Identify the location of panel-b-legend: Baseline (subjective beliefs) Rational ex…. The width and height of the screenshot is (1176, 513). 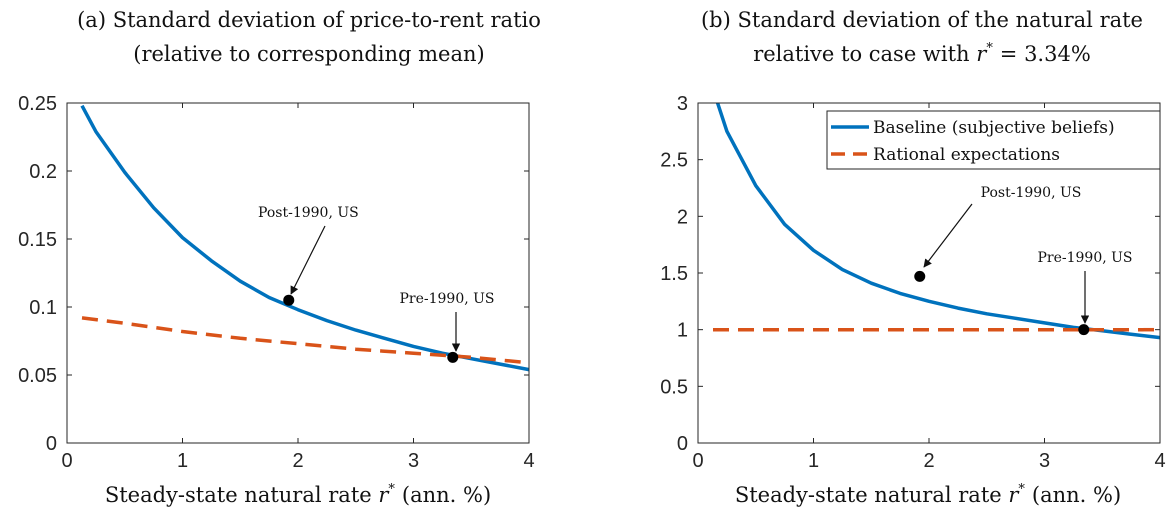
(993, 140).